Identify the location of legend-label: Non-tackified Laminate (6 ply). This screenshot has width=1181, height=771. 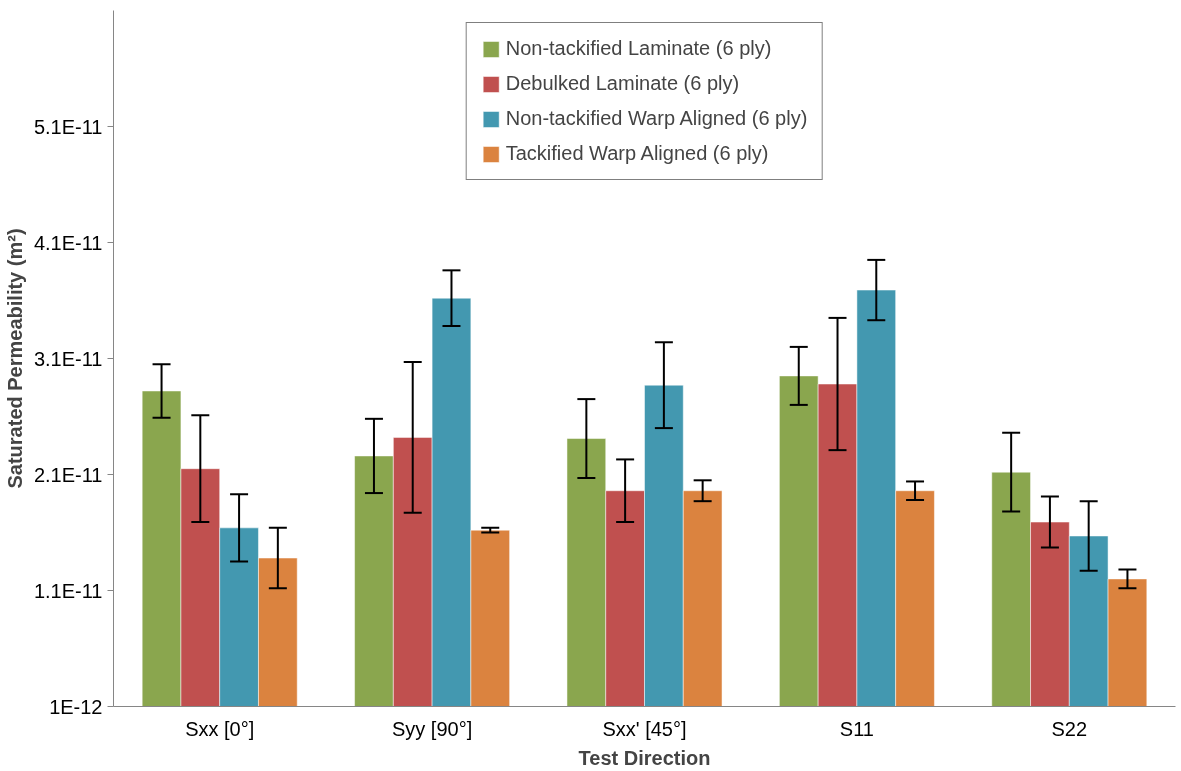
(638, 48).